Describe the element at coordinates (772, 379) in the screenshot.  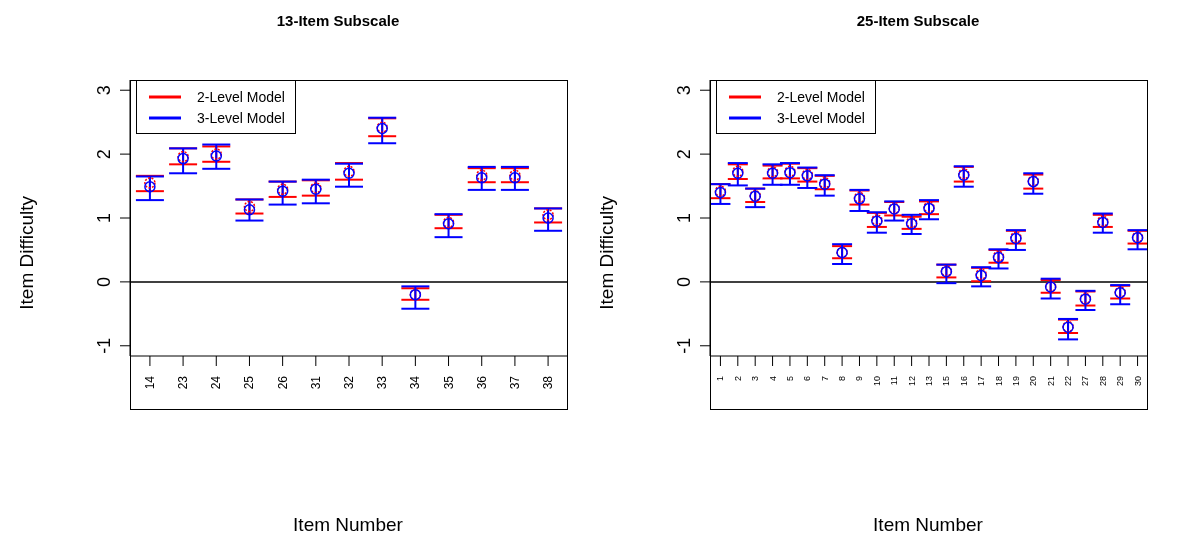
I see `x-tick-label: 4` at that location.